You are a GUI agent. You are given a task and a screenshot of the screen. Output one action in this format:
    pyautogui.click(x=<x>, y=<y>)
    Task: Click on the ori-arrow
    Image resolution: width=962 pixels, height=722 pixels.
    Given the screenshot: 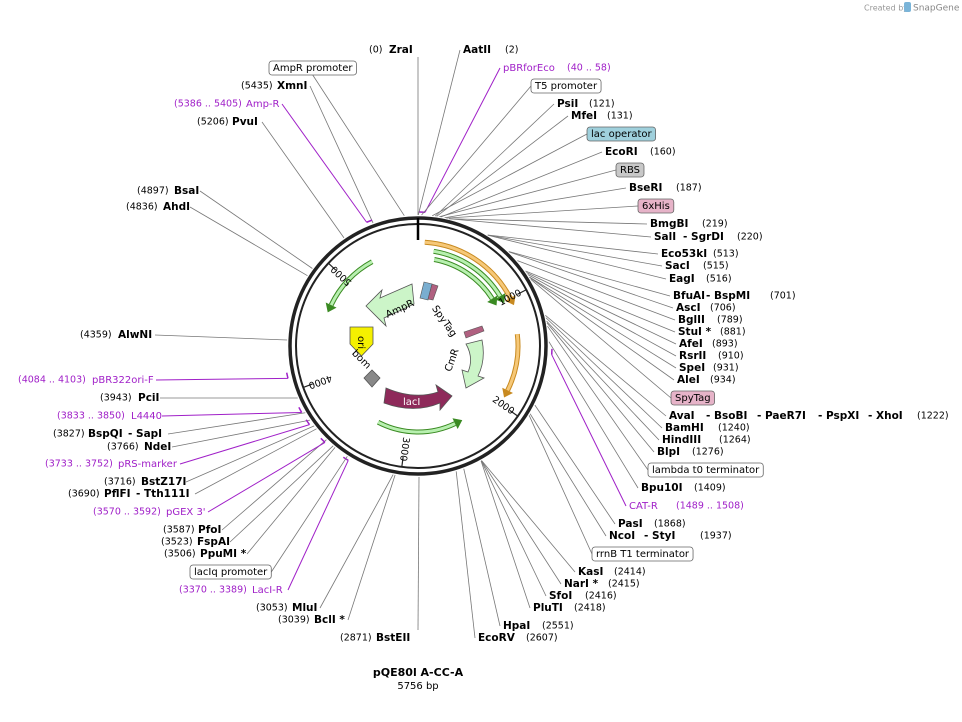 What is the action you would take?
    pyautogui.click(x=361, y=341)
    